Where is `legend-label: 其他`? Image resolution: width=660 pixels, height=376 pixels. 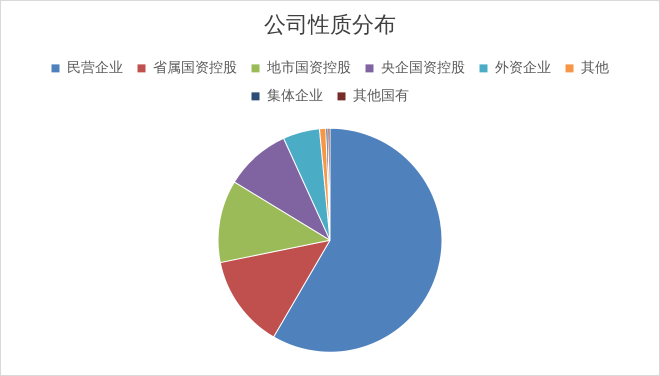
legend-label: 其他 is located at coordinates (595, 68).